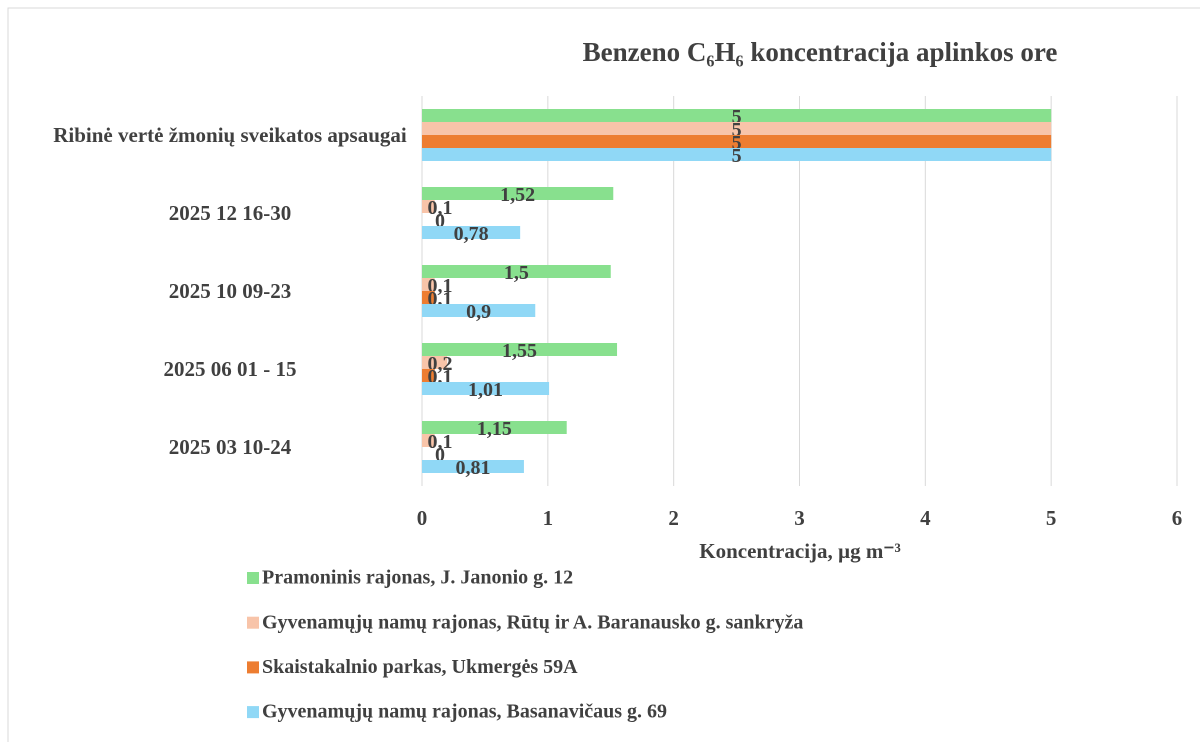 The width and height of the screenshot is (1200, 742). I want to click on data-label: 0,78, so click(471, 234).